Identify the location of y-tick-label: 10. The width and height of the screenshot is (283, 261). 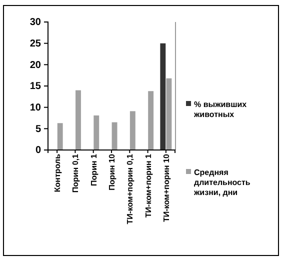
(36, 108).